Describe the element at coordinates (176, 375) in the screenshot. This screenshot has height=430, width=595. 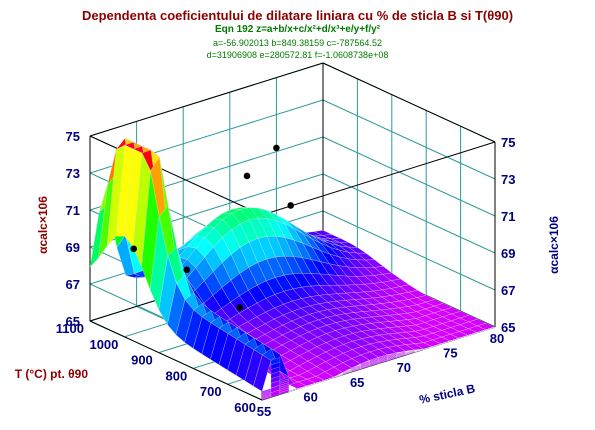
I see `y-tick-label: 800` at that location.